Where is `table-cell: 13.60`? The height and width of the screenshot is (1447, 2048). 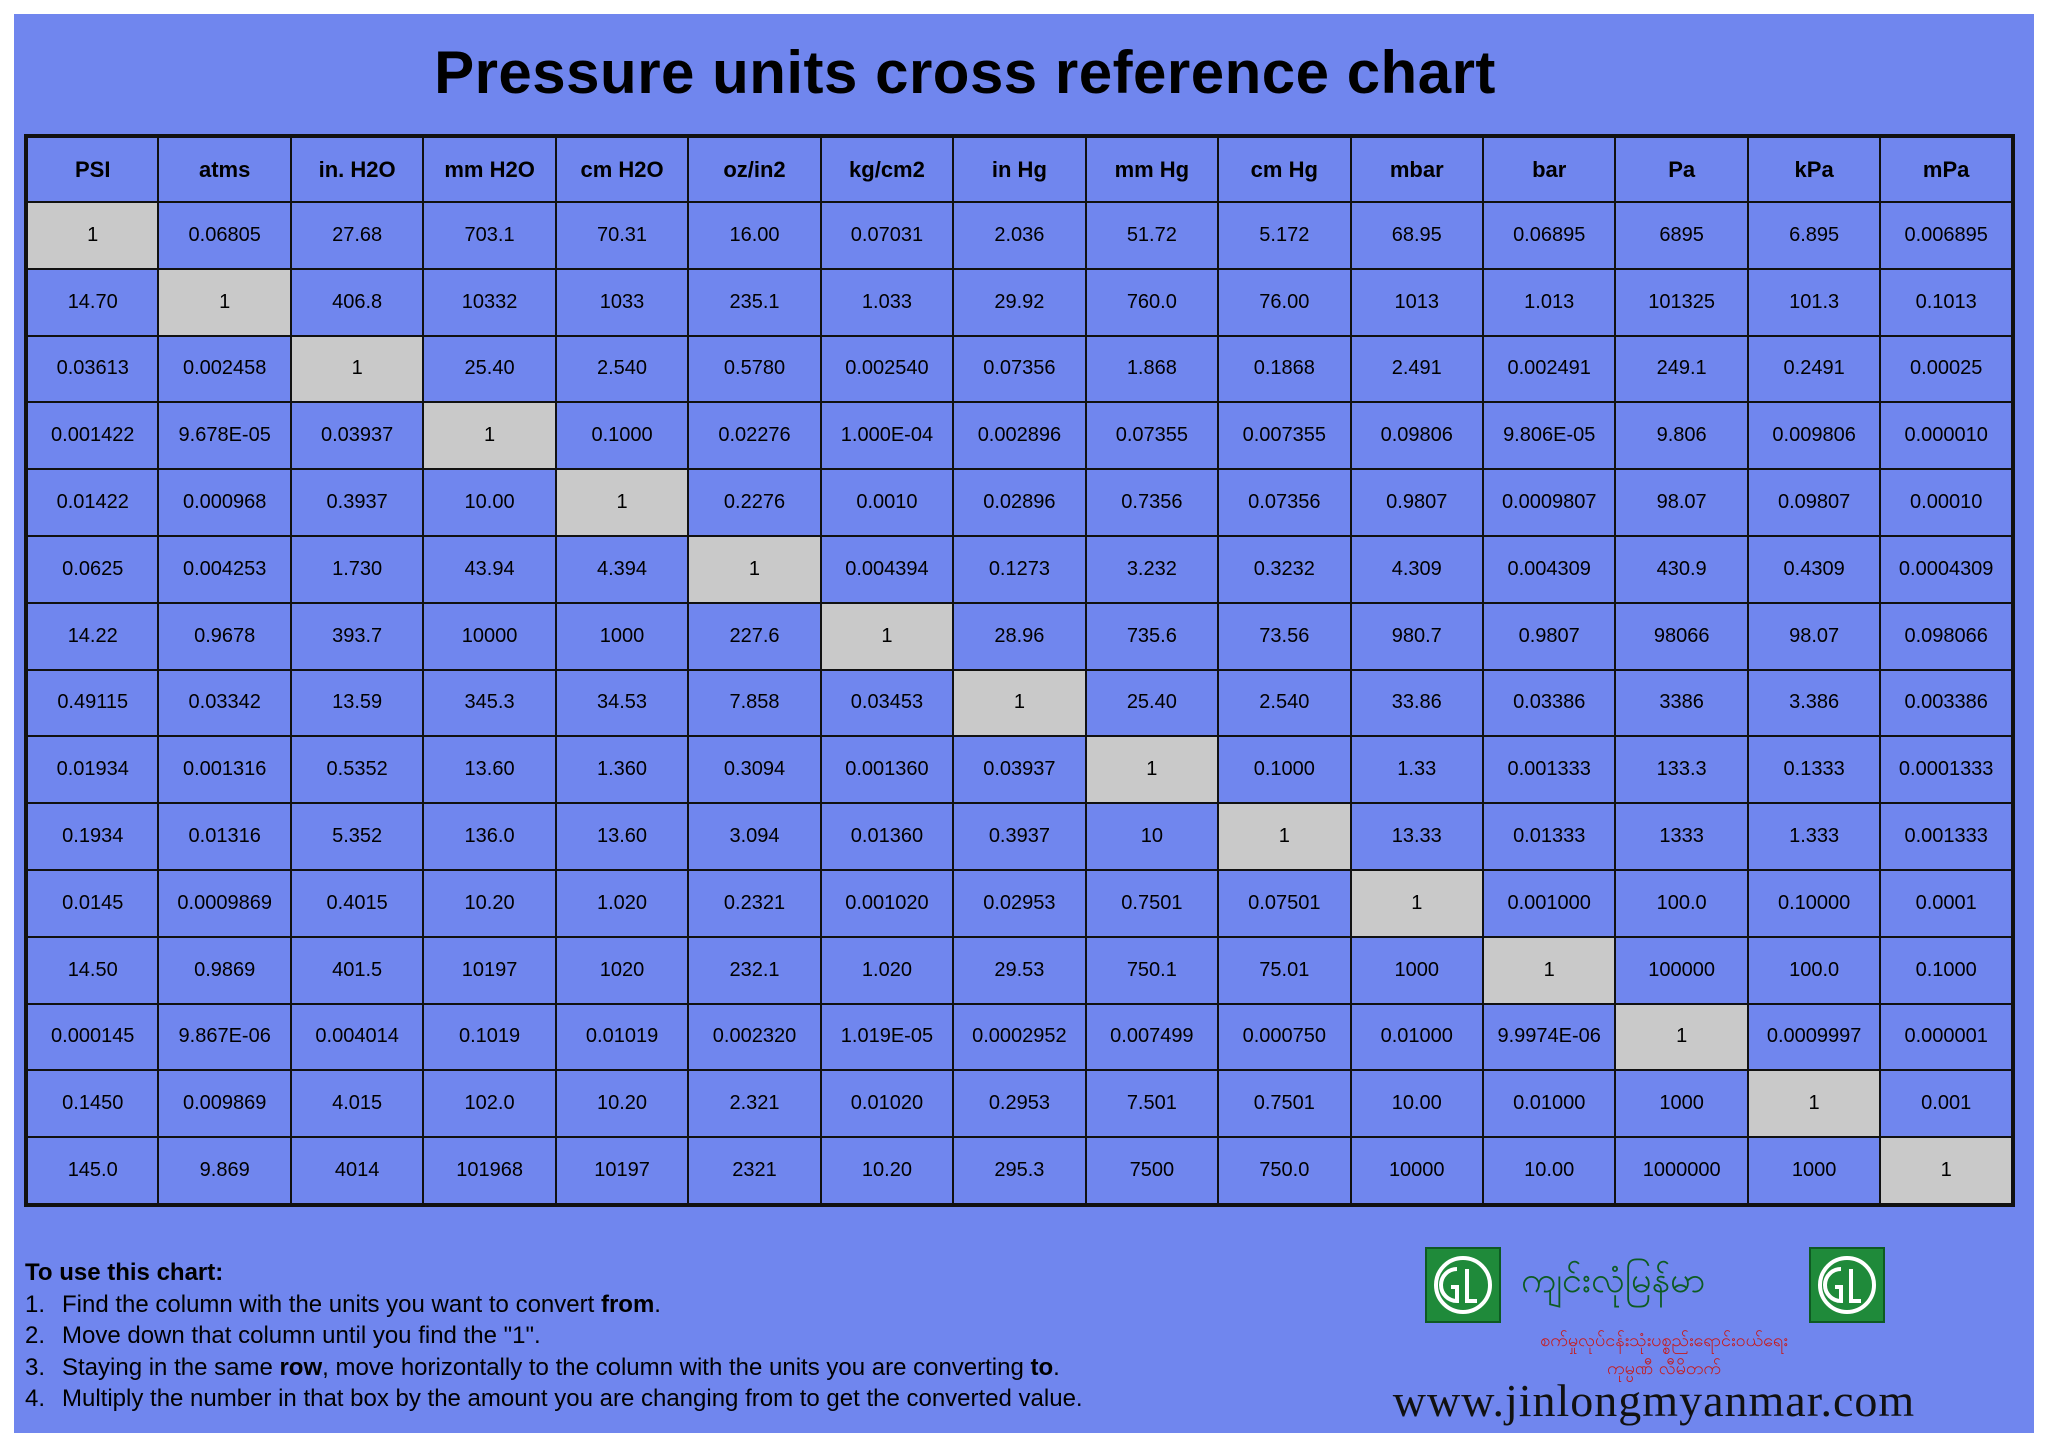 table-cell: 13.60 is located at coordinates (622, 836).